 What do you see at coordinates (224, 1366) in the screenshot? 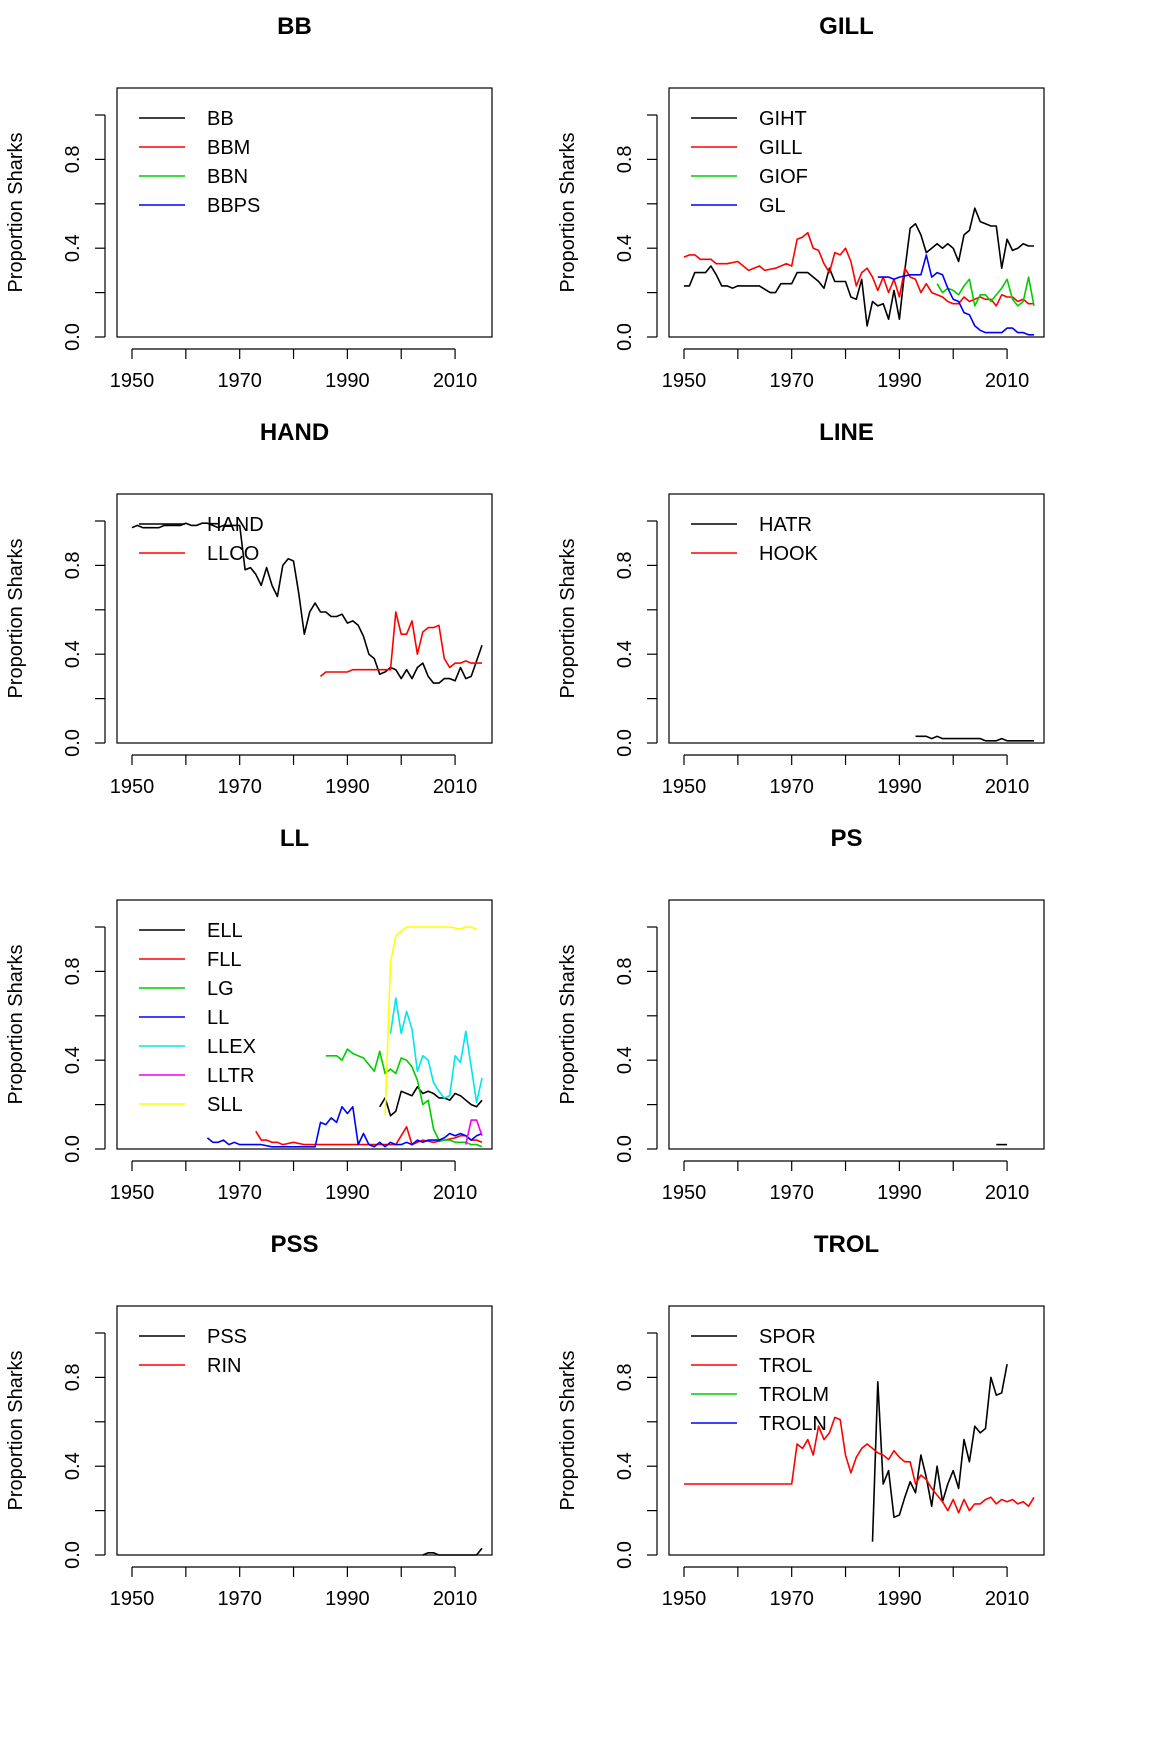
I see `legend-label: RIN` at bounding box center [224, 1366].